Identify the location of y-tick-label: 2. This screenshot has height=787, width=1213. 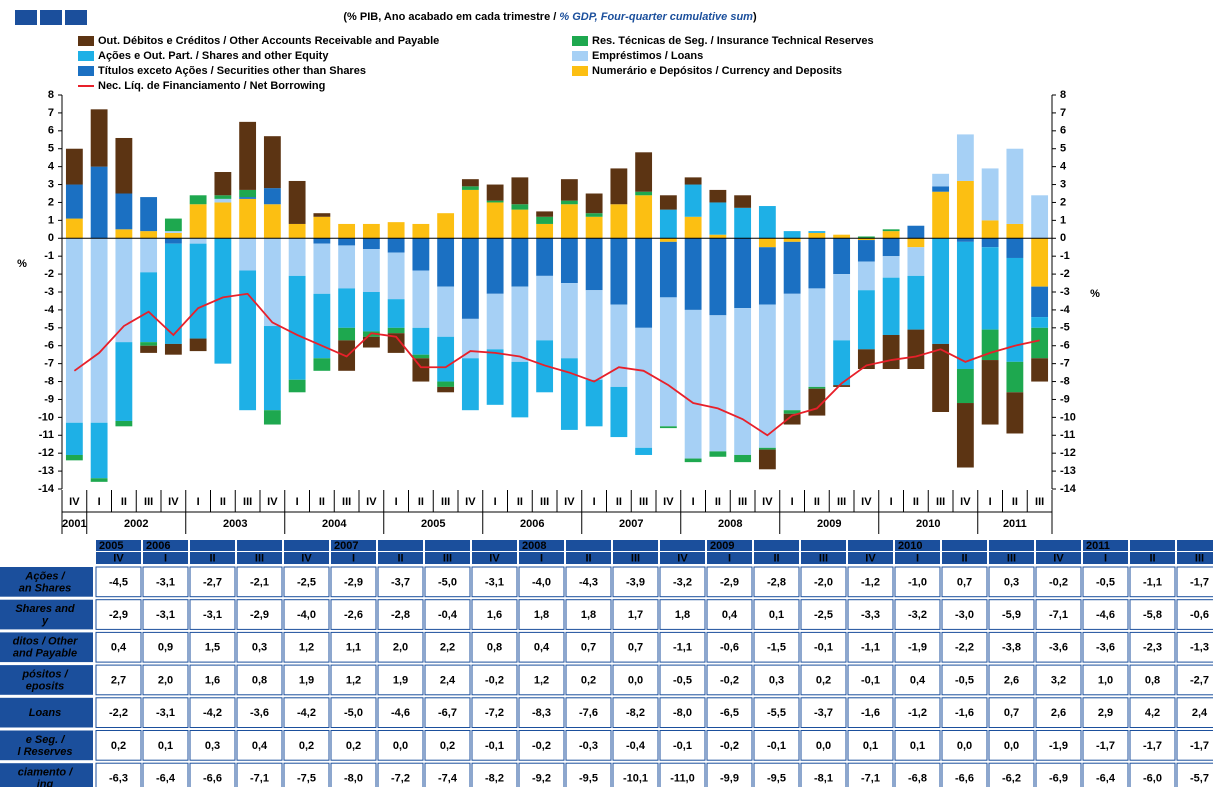
(51, 202).